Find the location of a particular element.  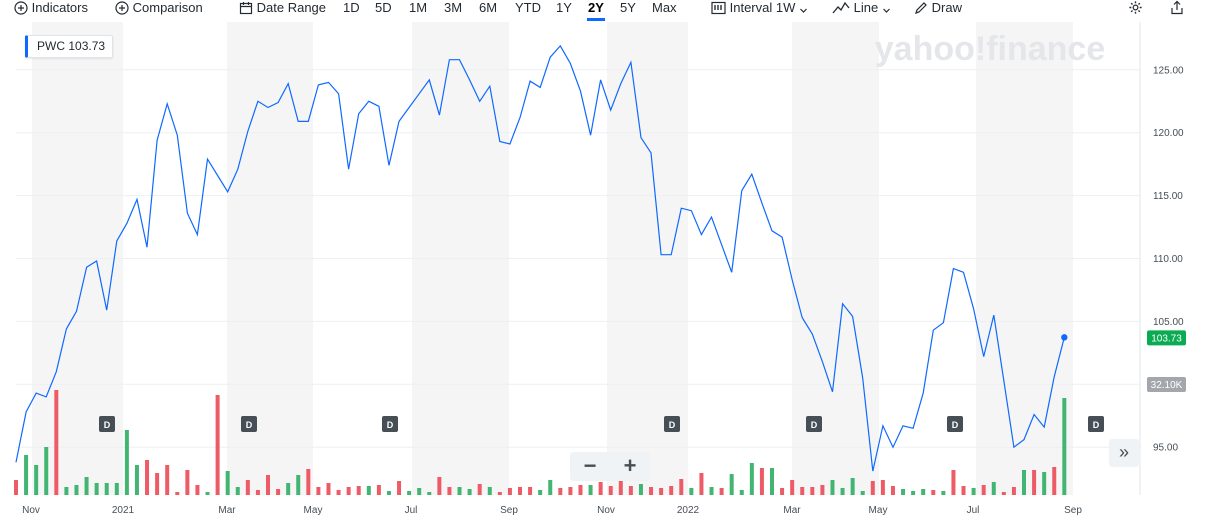

range-button-6m: 6M is located at coordinates (488, 7).